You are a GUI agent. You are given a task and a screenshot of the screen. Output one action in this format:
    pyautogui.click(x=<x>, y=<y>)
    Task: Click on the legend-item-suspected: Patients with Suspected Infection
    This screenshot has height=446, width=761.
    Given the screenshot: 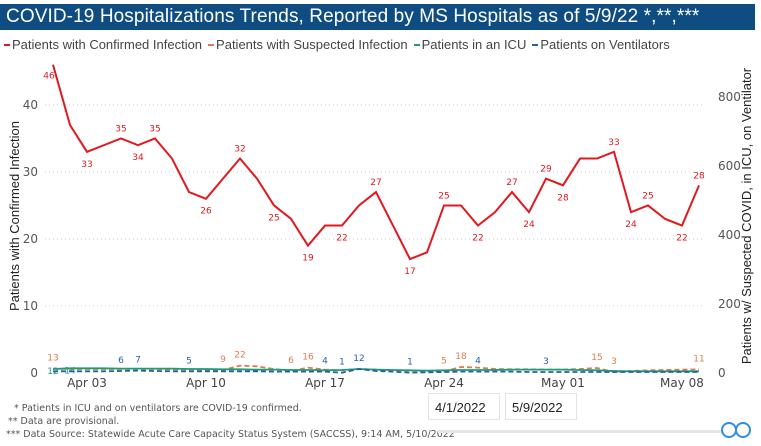 What is the action you would take?
    pyautogui.click(x=308, y=44)
    